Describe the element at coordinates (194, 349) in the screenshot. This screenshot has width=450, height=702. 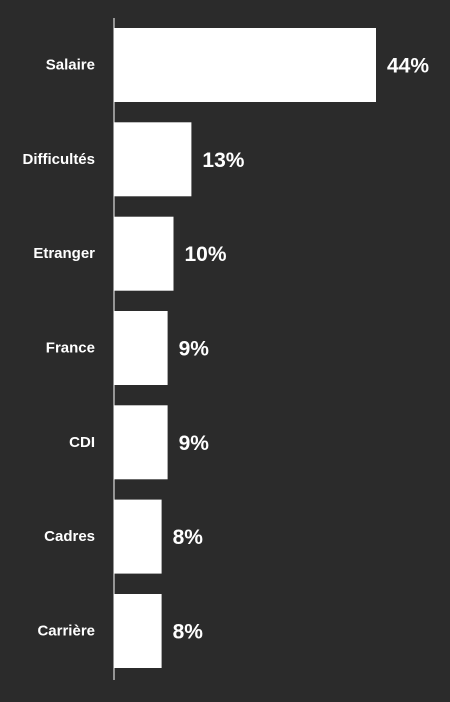
I see `value-label-france: 9%` at that location.